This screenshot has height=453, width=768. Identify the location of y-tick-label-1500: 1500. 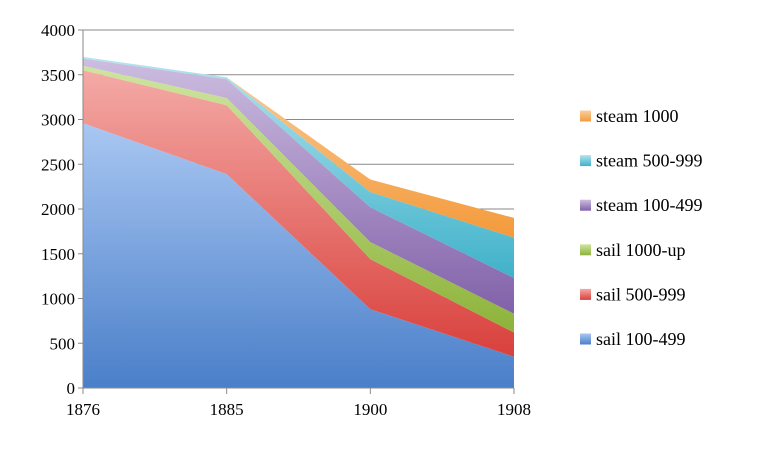
(58, 254).